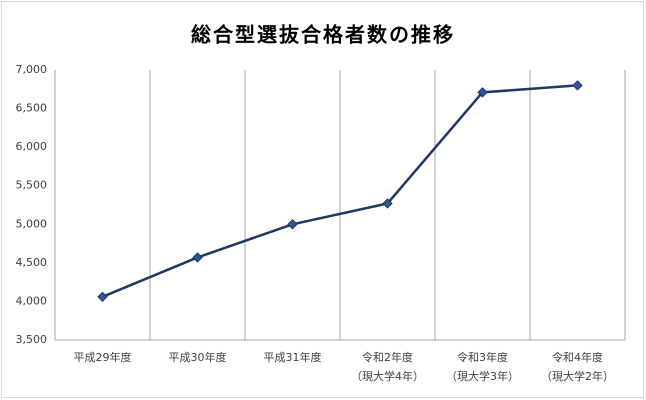  Describe the element at coordinates (32, 262) in the screenshot. I see `y-tick-label: 4,500` at that location.